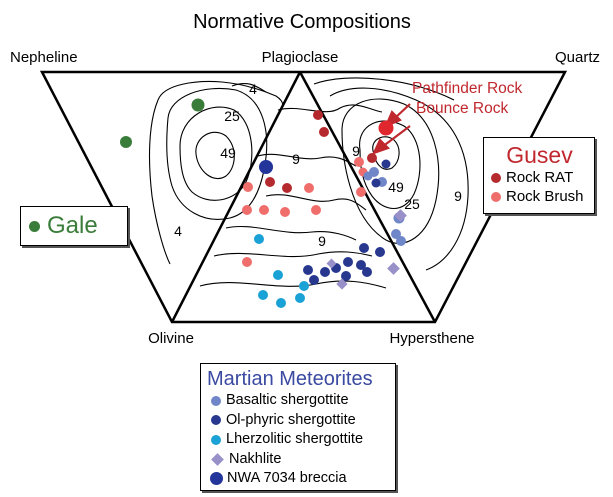 This screenshot has height=497, width=613. What do you see at coordinates (328, 151) in the screenshot?
I see `gusev-rat-points` at bounding box center [328, 151].